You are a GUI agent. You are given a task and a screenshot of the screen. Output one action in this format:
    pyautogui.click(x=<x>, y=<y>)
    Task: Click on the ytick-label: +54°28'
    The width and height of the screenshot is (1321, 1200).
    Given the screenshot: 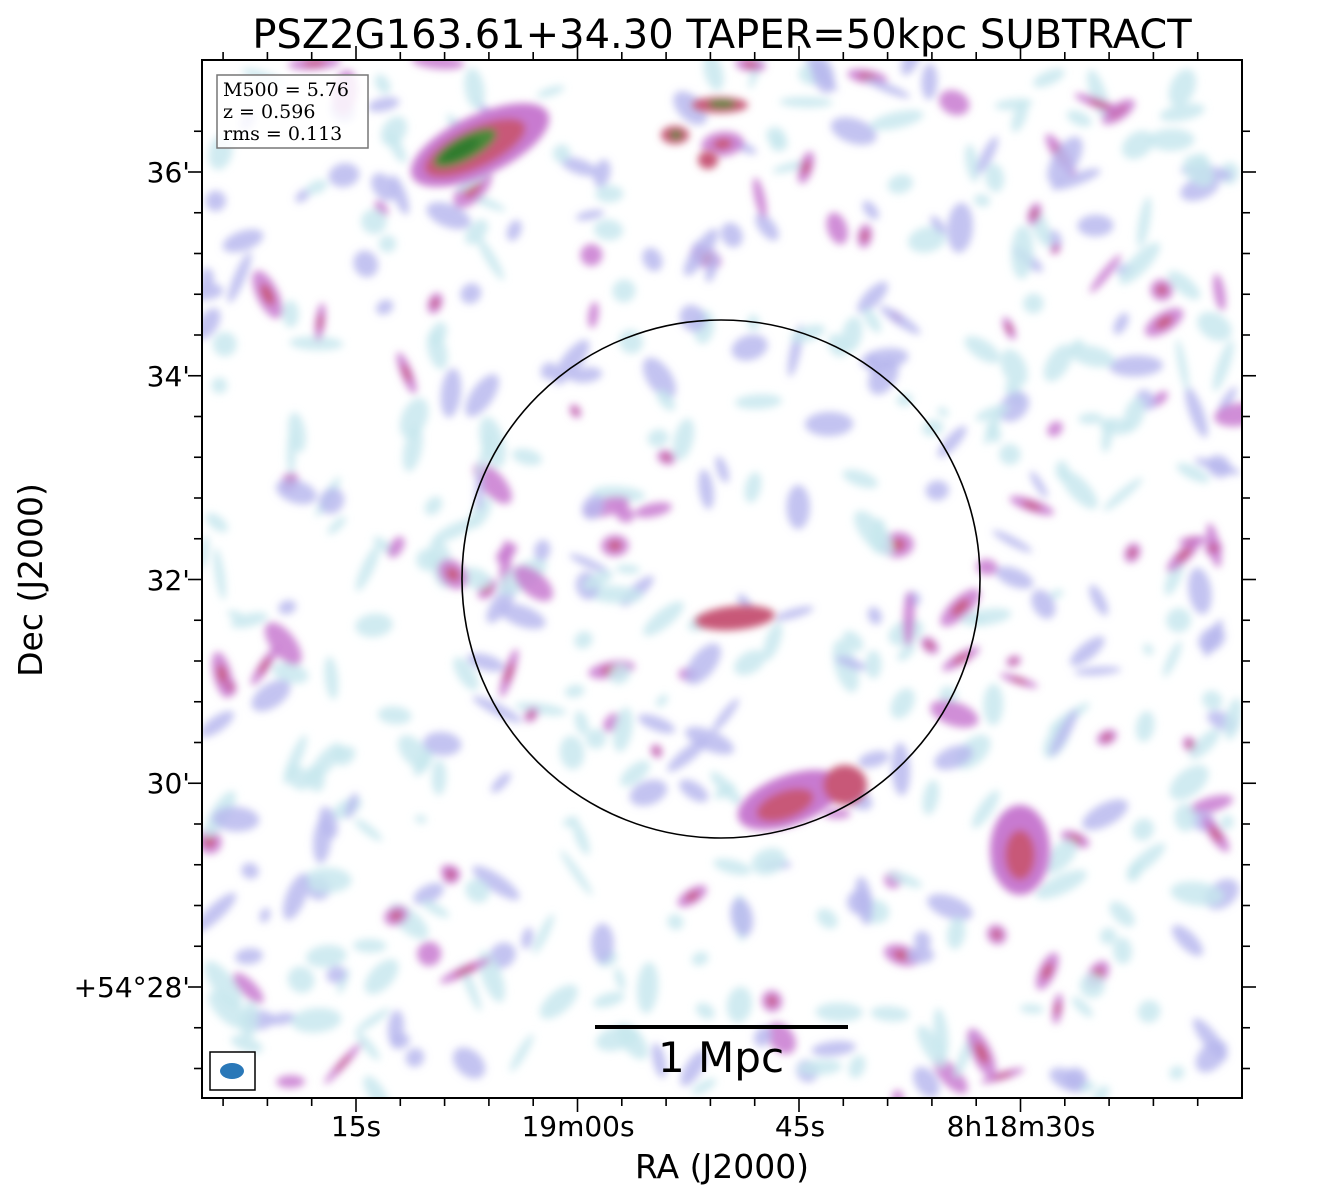 What is the action you would take?
    pyautogui.click(x=132, y=987)
    